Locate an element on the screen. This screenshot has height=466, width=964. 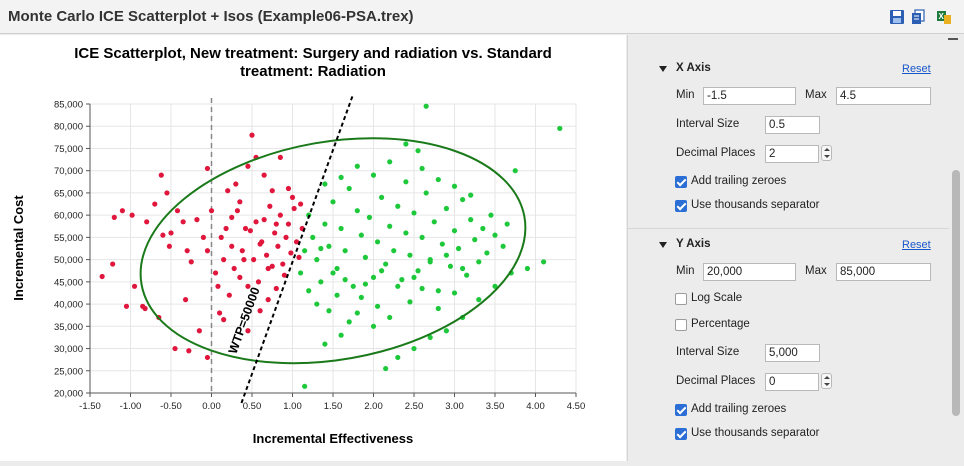
y-axis-reset-link: Reset is located at coordinates (916, 245).